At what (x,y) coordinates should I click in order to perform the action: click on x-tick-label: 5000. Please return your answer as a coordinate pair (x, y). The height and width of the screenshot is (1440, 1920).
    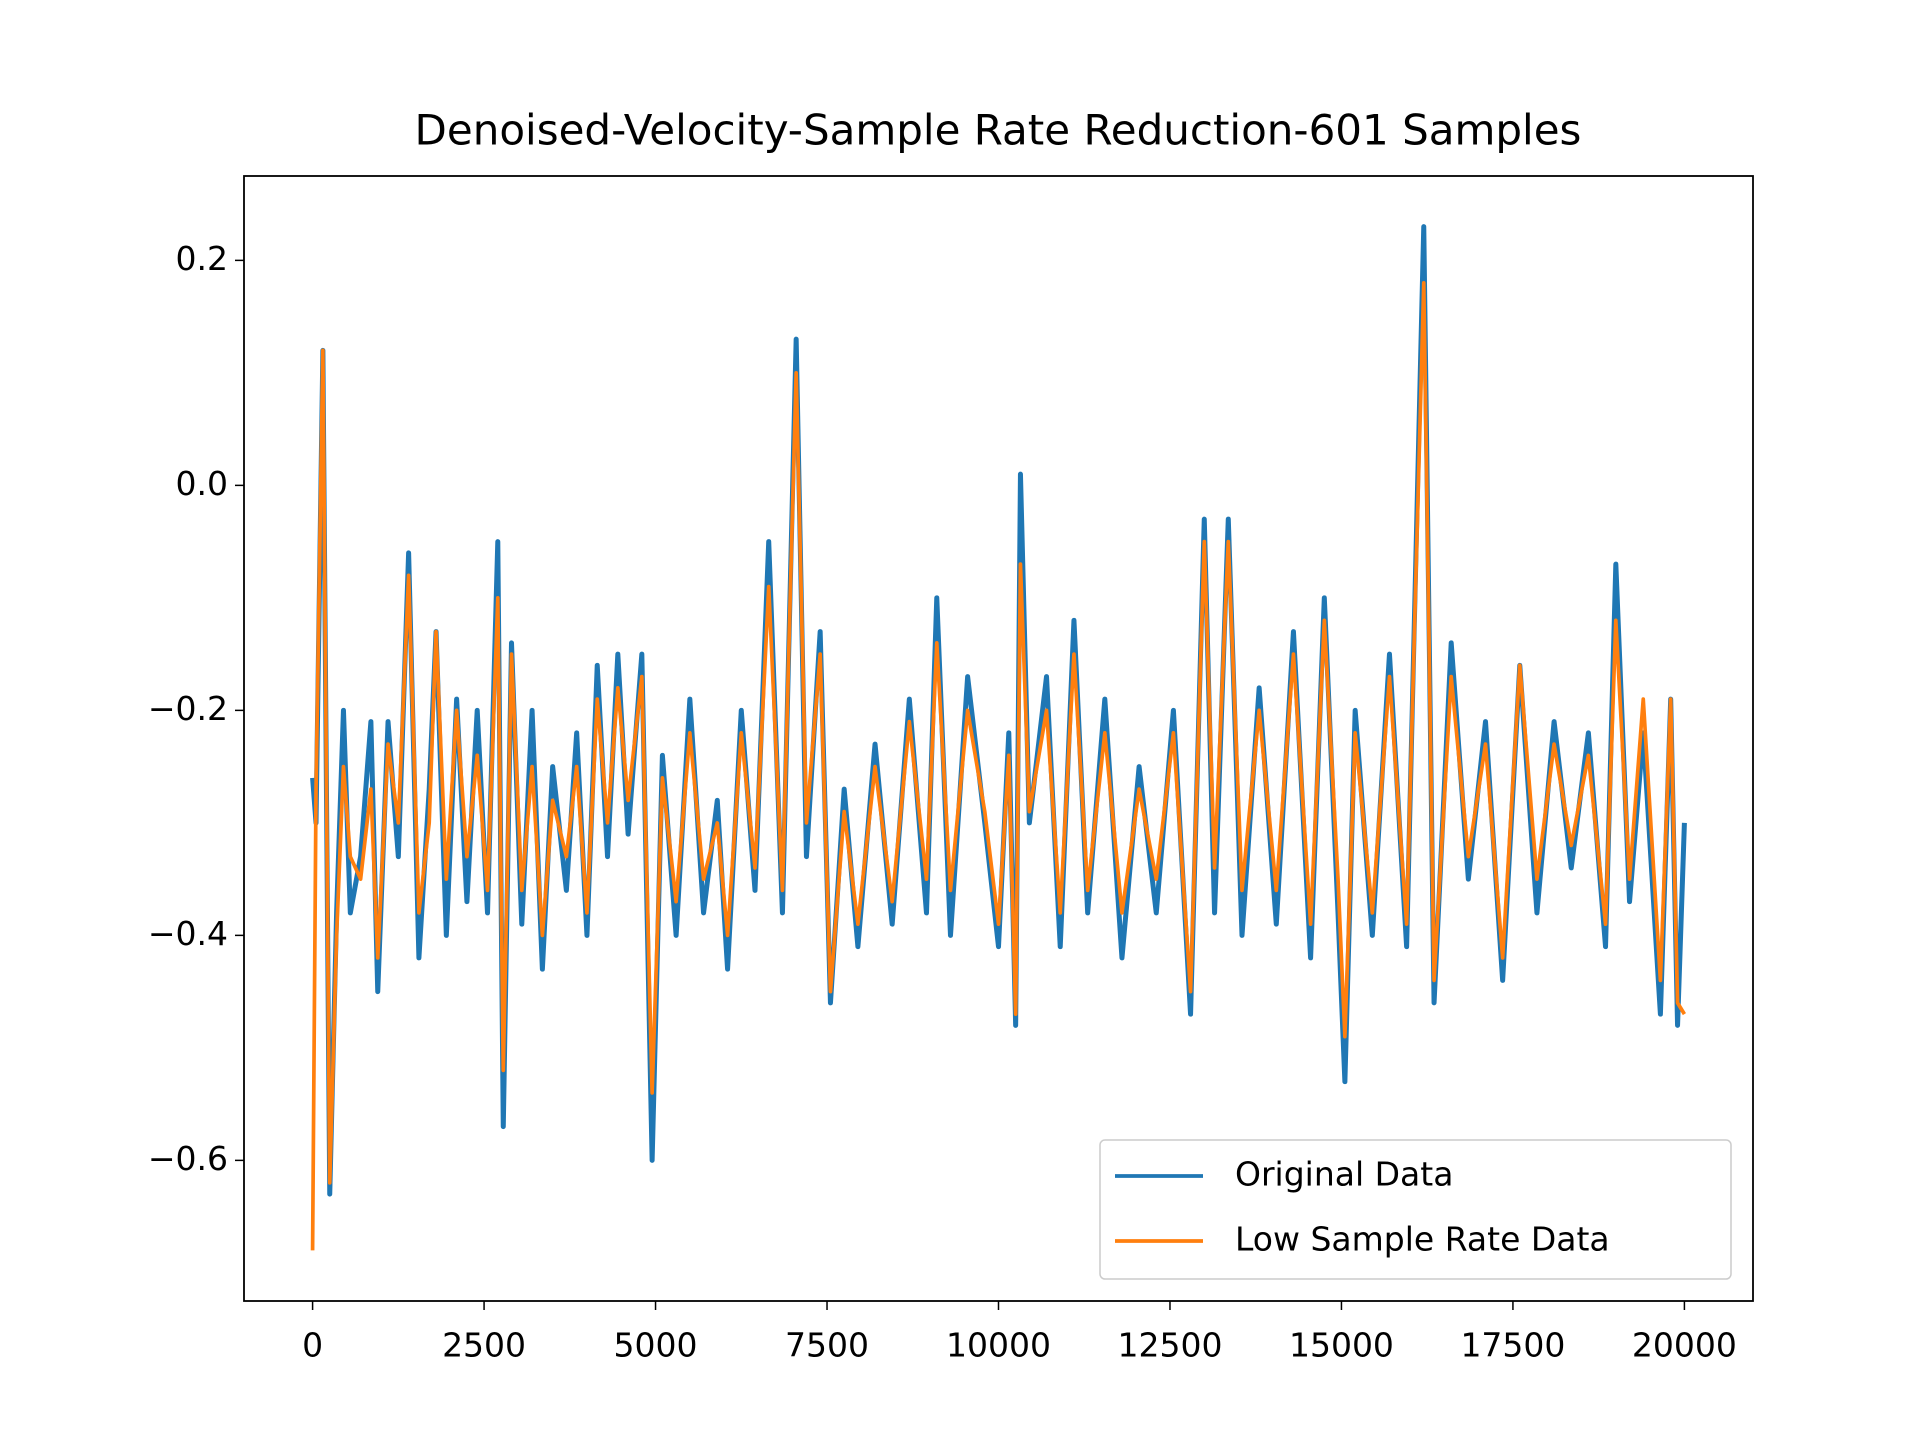
    Looking at the image, I should click on (656, 1345).